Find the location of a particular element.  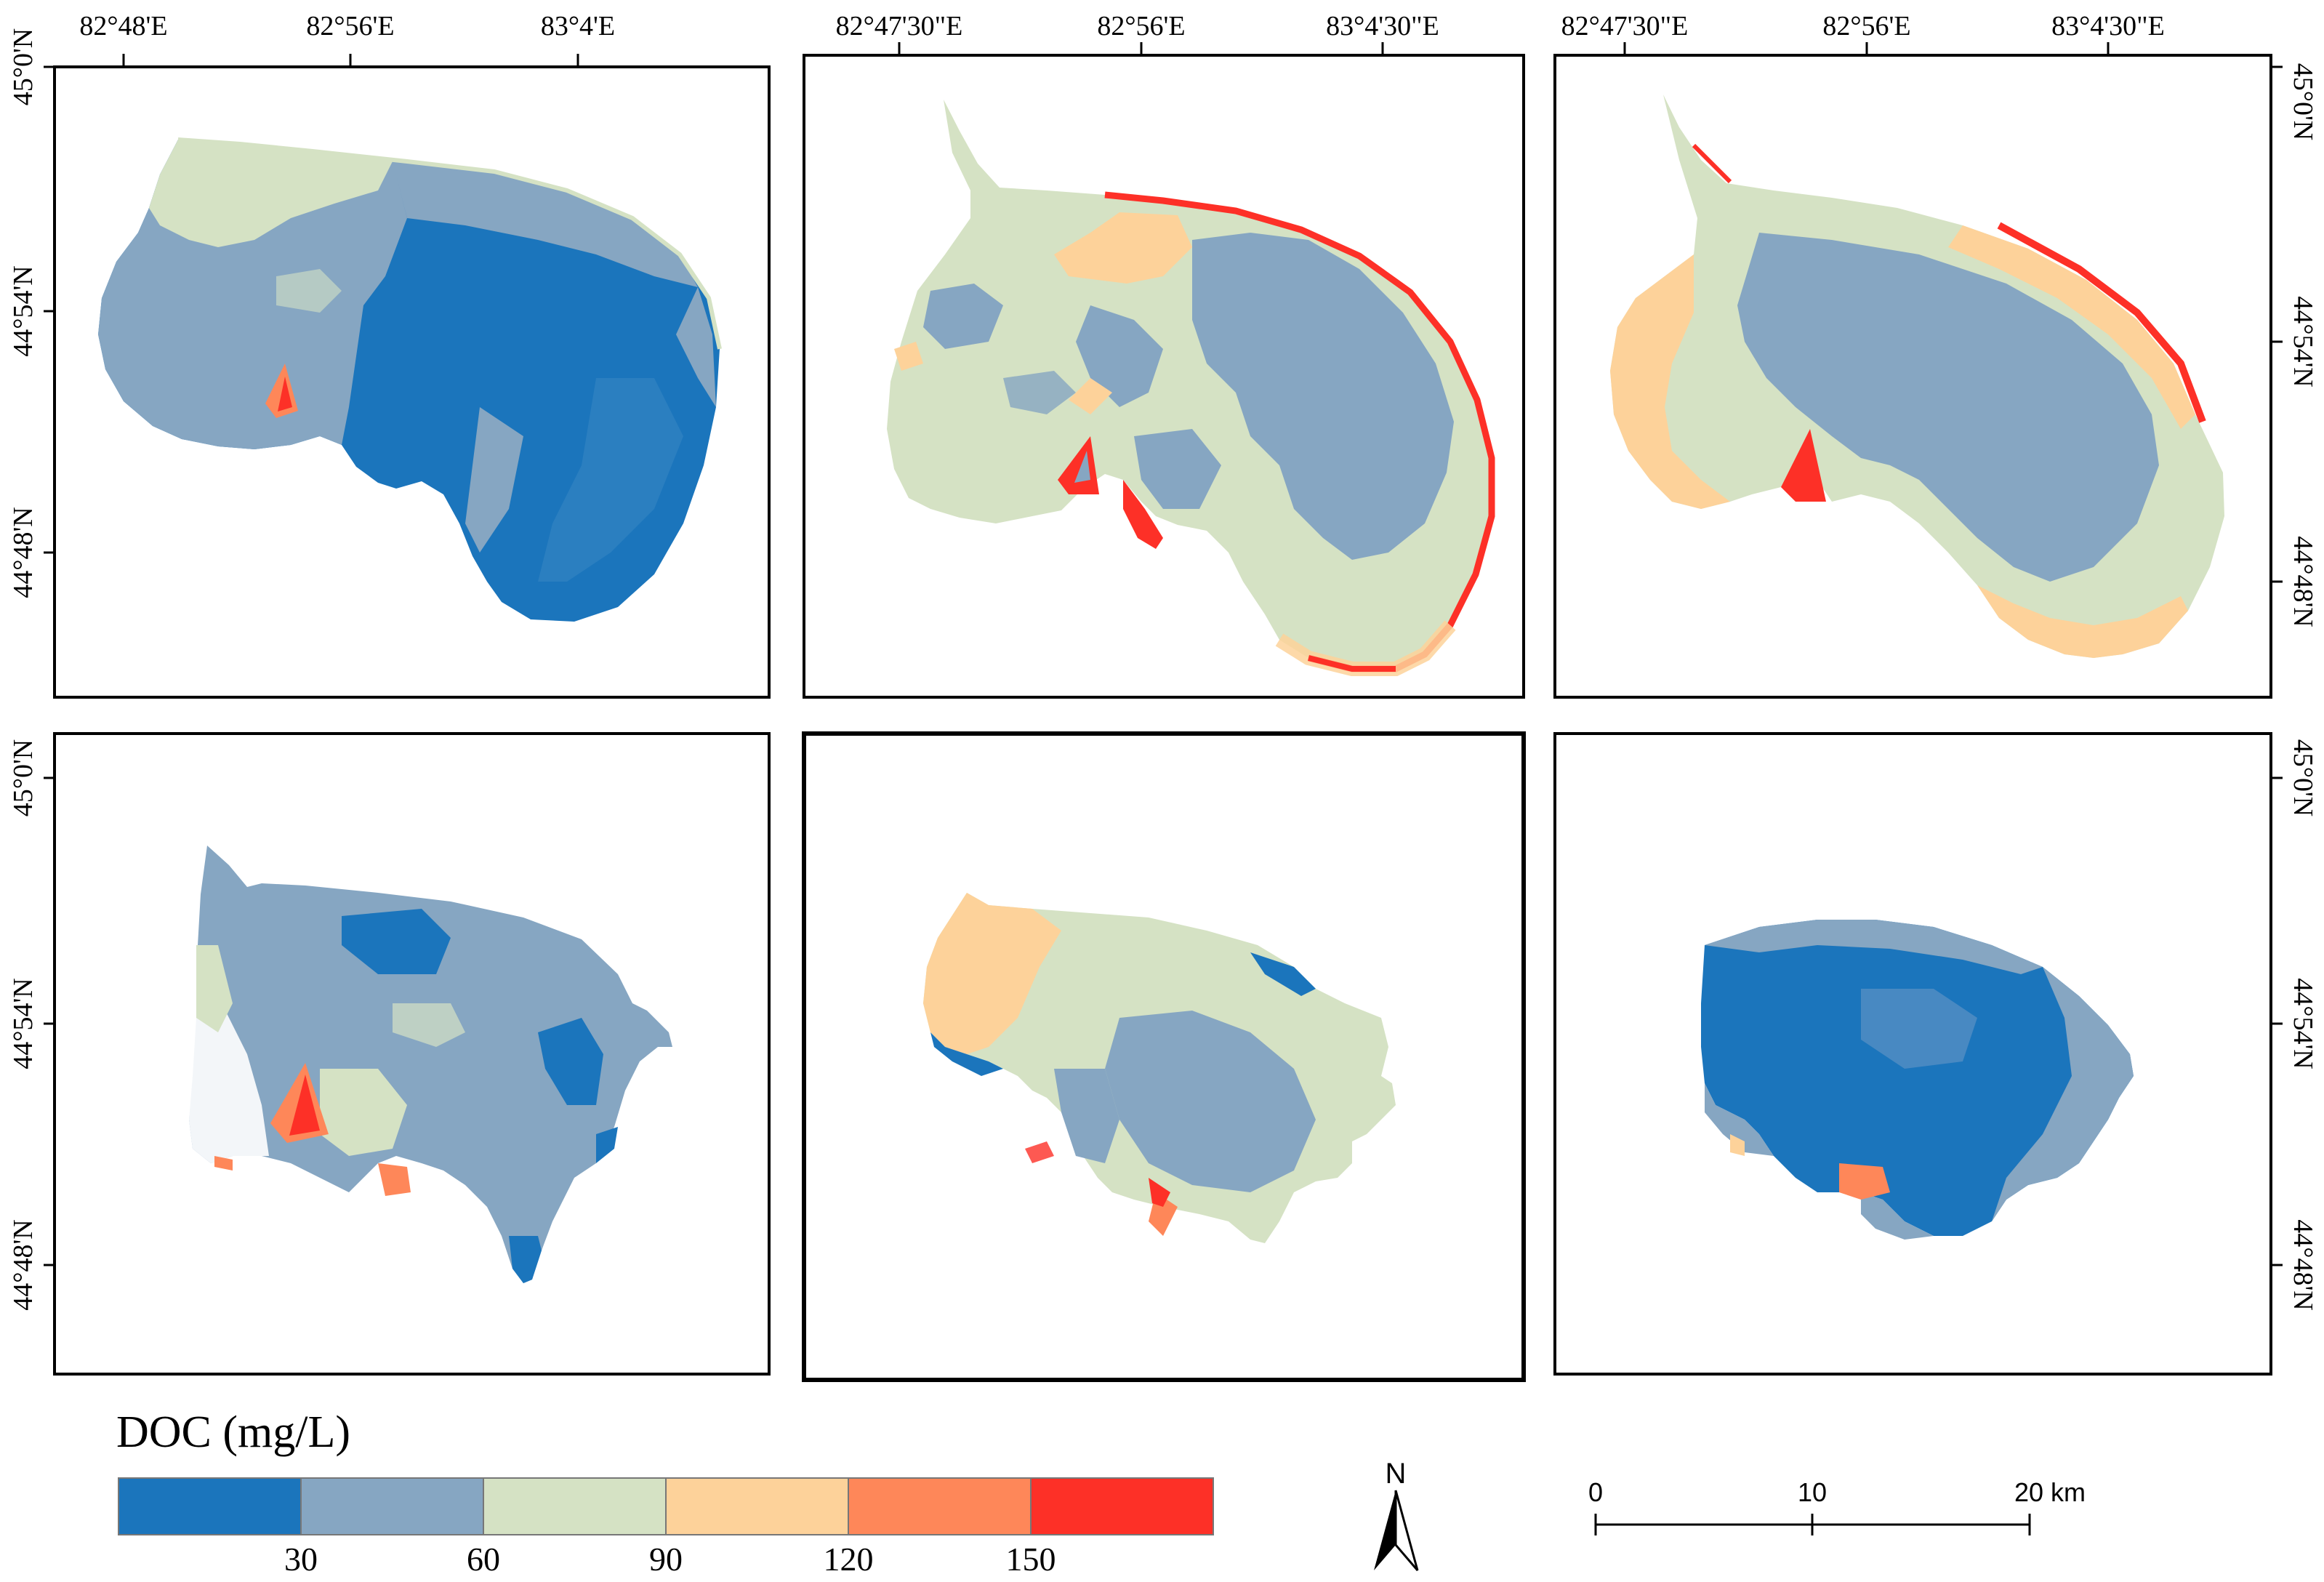

lon-label: 83°4'E is located at coordinates (578, 26).